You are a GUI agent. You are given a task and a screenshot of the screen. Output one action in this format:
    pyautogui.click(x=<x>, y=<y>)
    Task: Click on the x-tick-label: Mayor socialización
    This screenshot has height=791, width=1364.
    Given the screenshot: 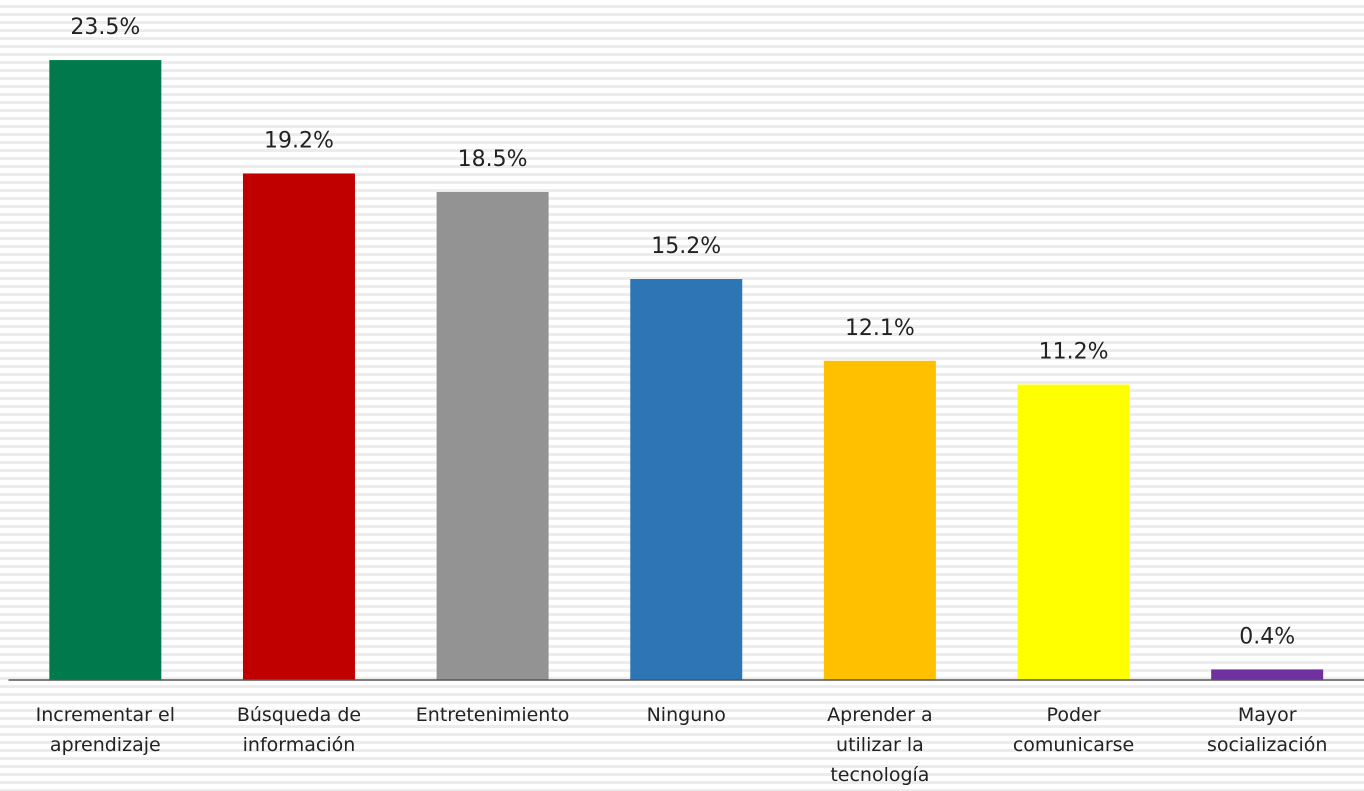 What is the action you would take?
    pyautogui.click(x=1267, y=730)
    